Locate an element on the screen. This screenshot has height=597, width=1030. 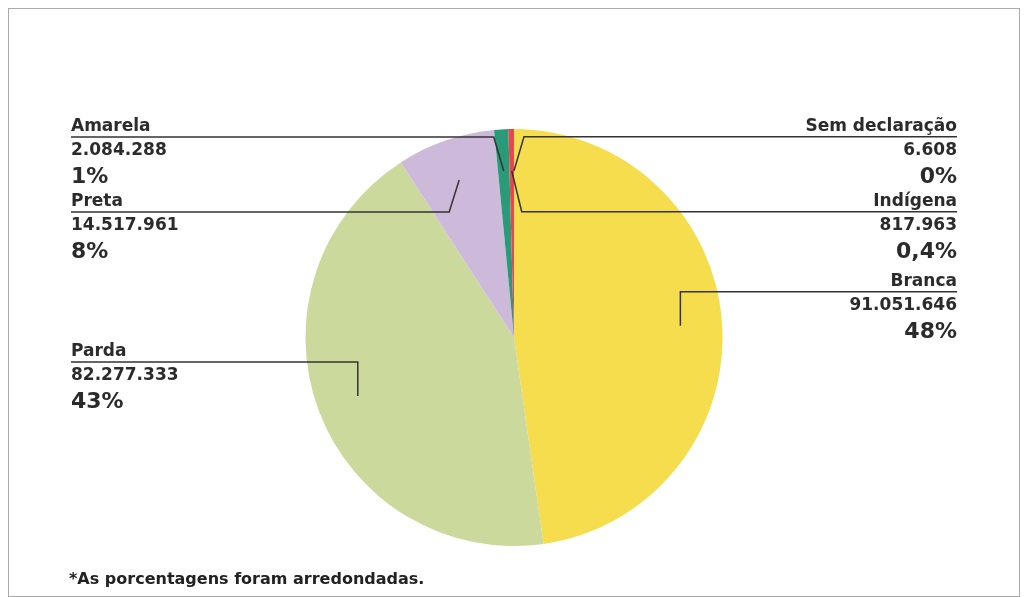
slice-label: Preta is located at coordinates (97, 200).